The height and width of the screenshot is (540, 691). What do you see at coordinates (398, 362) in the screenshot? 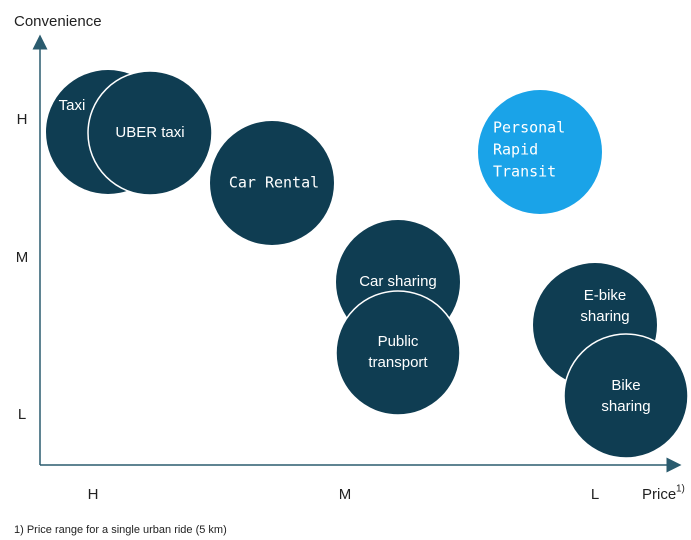
I see `node-label: transport` at bounding box center [398, 362].